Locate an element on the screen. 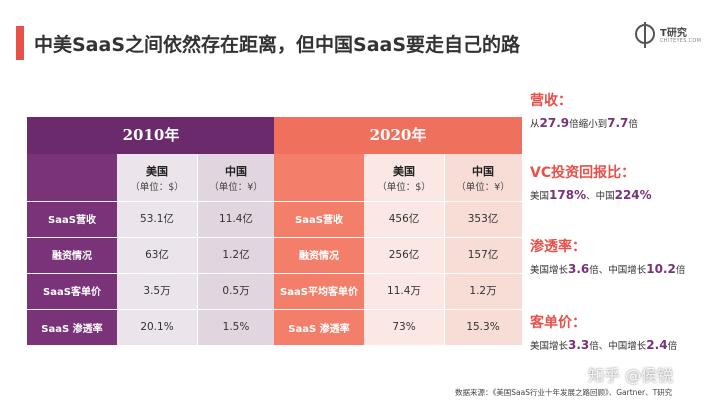 The width and height of the screenshot is (720, 405). highlight-text: 美国增长3.6倍、中国增长10.2倍 is located at coordinates (607, 269).